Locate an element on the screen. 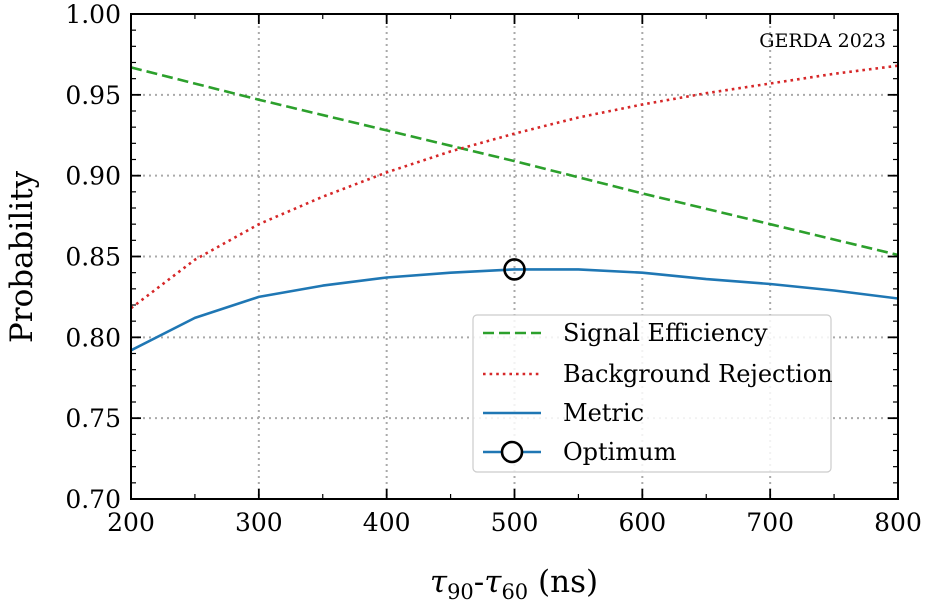 The width and height of the screenshot is (927, 601). x-axis-title-sub-2: 60 is located at coordinates (514, 590).